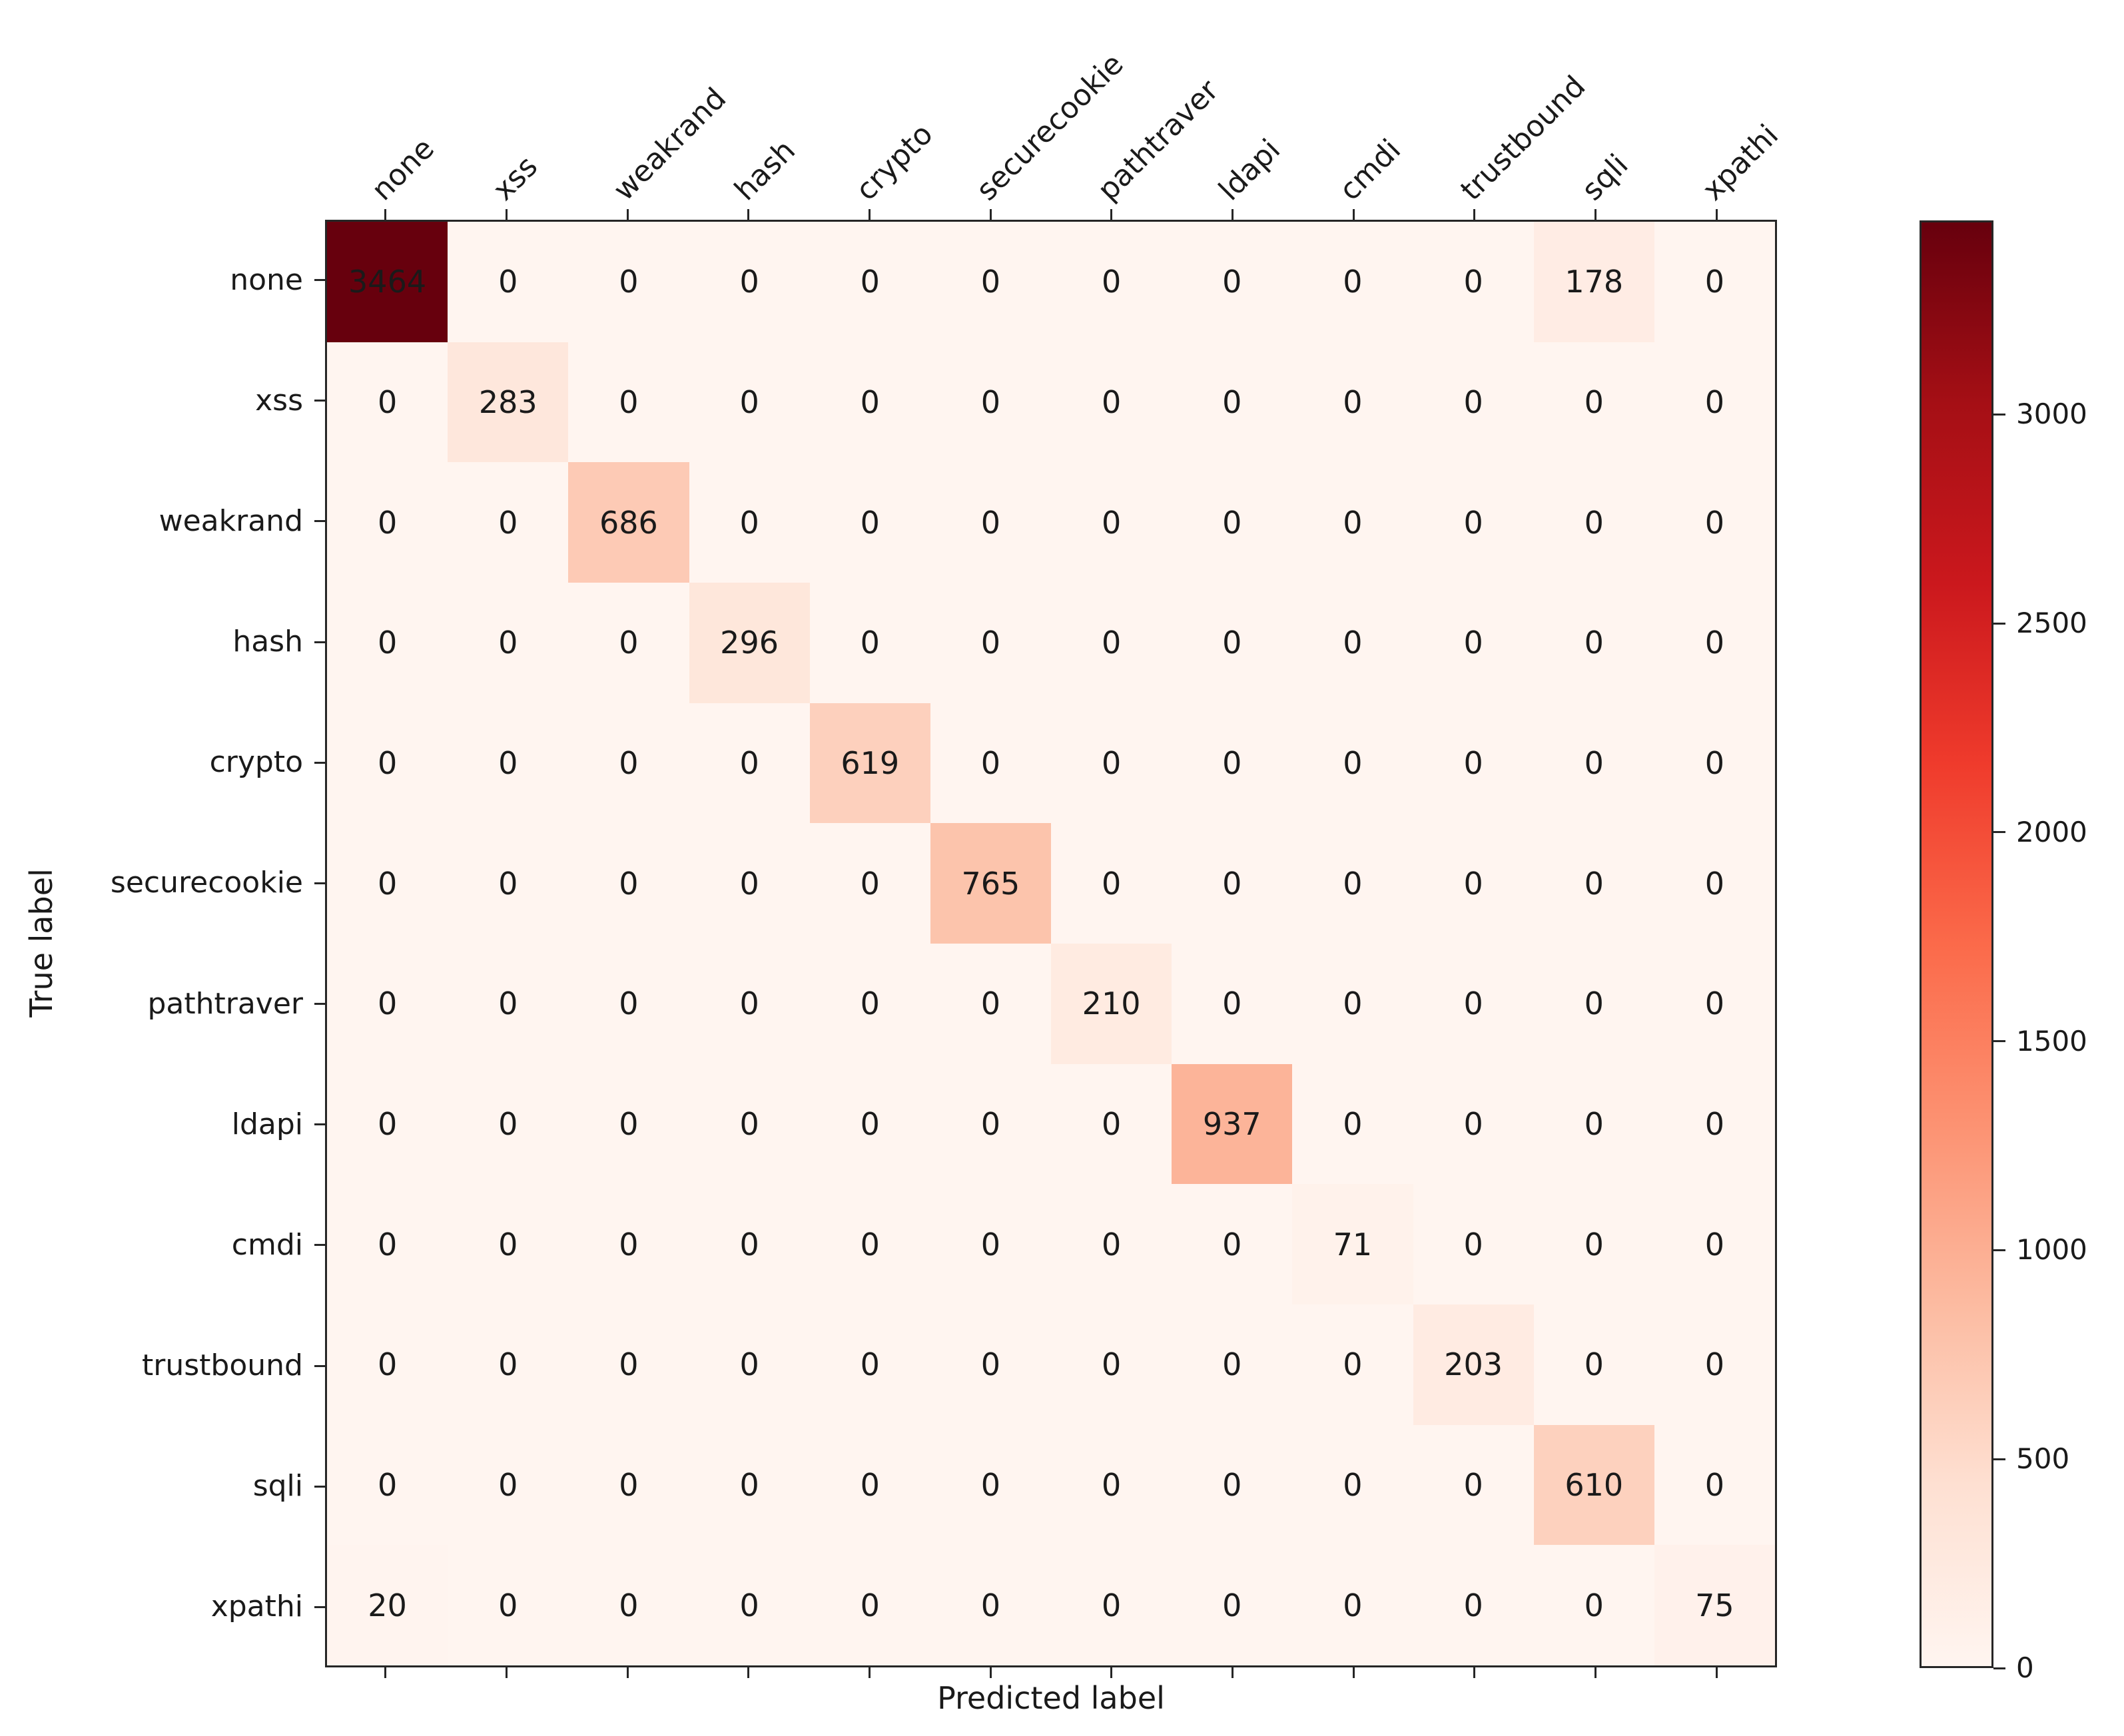 The width and height of the screenshot is (2124, 1736). I want to click on matrix-cell: 71, so click(1352, 1244).